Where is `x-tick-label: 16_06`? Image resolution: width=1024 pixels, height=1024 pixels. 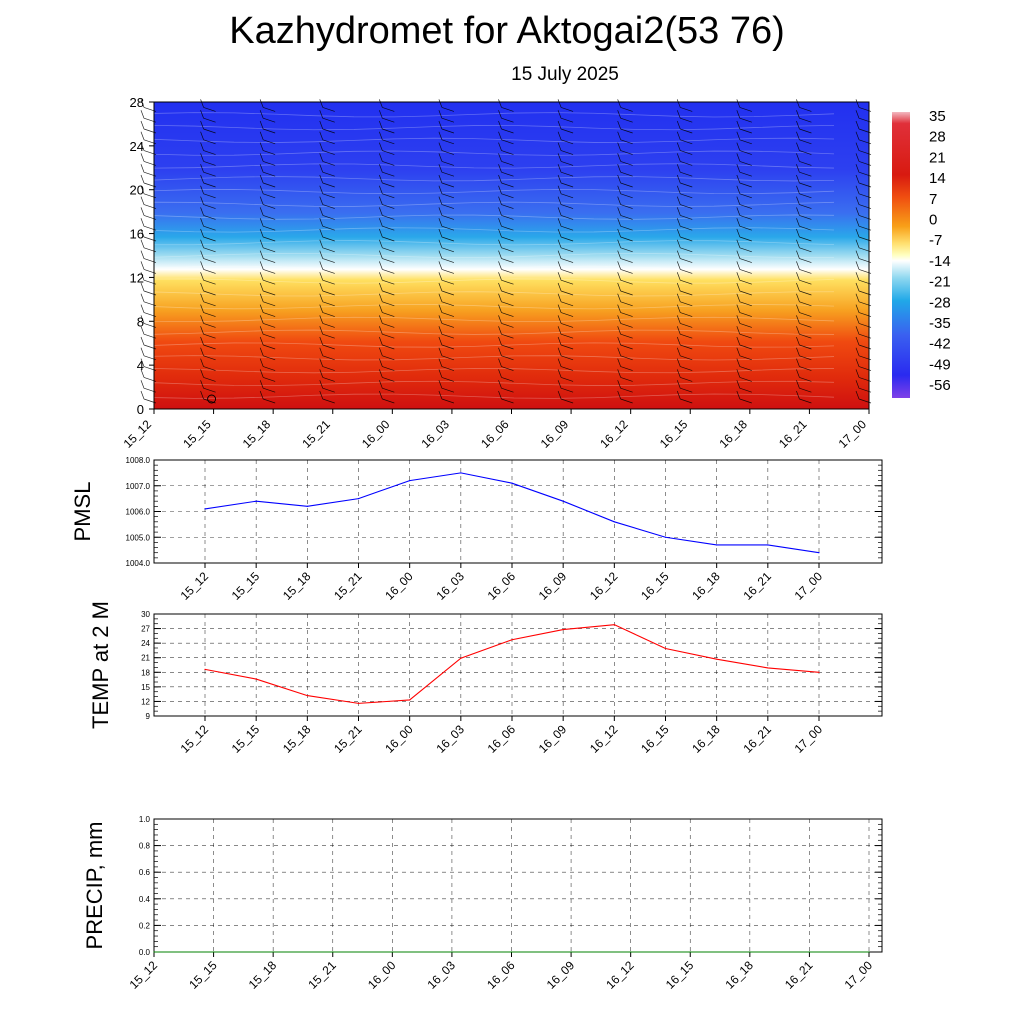 x-tick-label: 16_06 is located at coordinates (501, 975).